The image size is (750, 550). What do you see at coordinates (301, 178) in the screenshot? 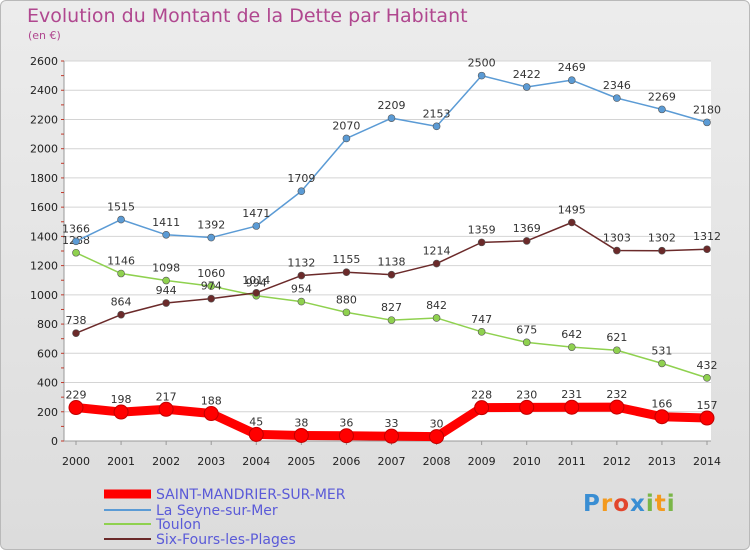
I see `data-label: 1709` at bounding box center [301, 178].